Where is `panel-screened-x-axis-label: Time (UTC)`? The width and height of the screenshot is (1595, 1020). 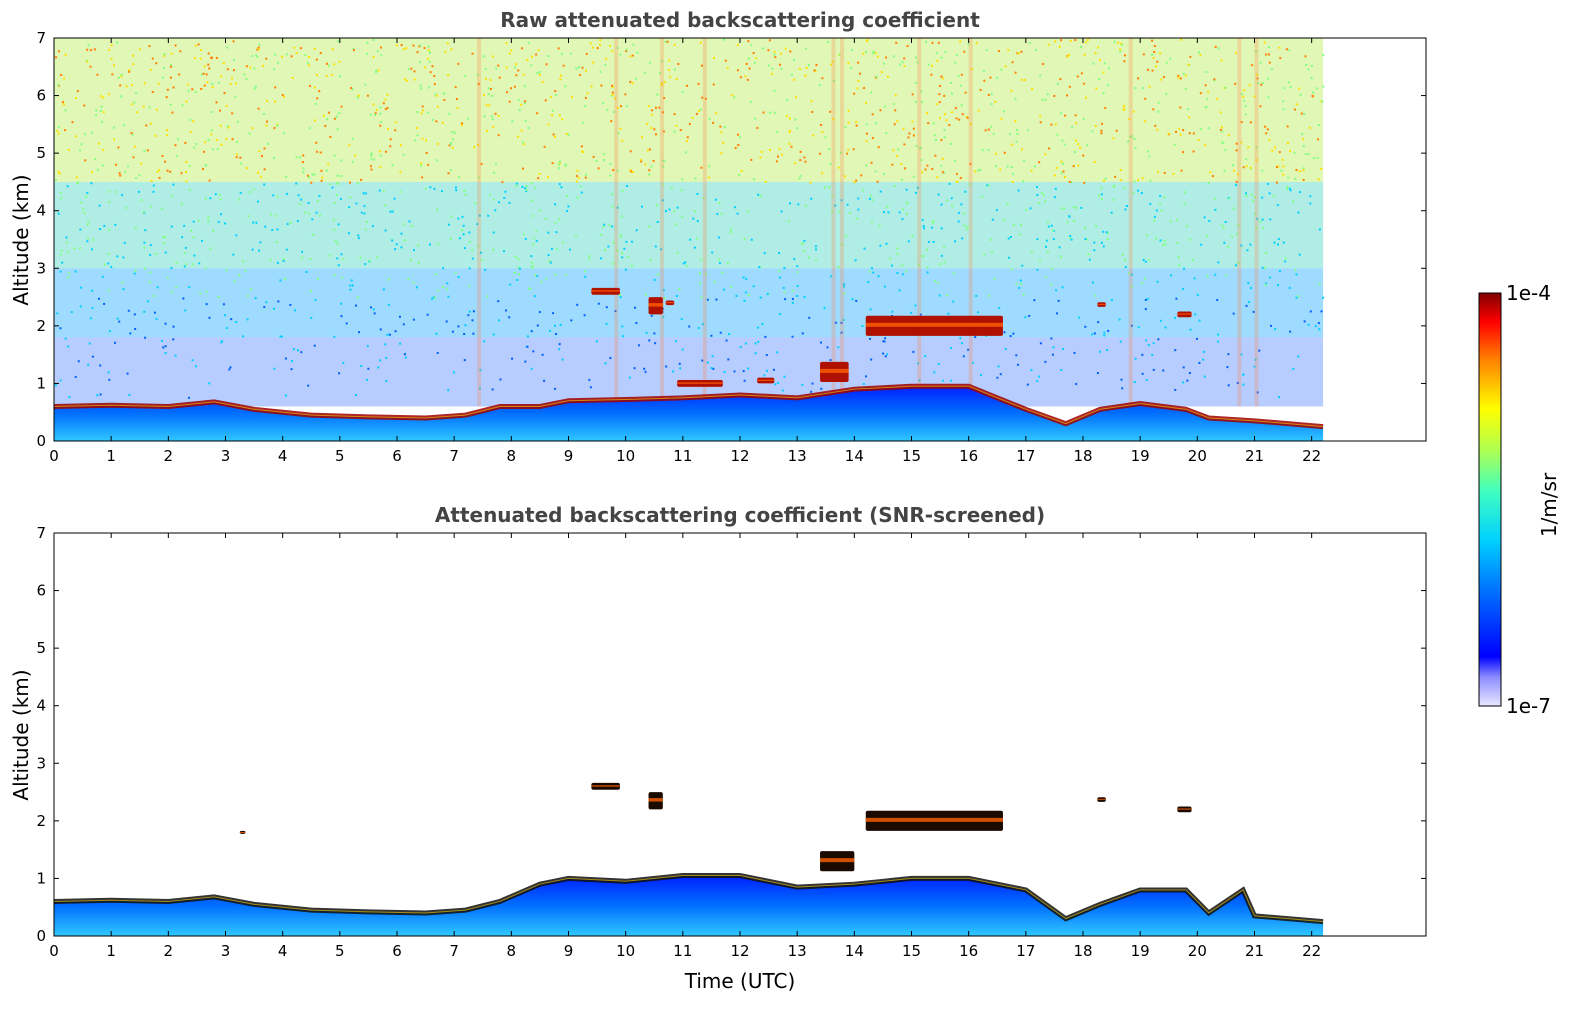 panel-screened-x-axis-label: Time (UTC) is located at coordinates (740, 981).